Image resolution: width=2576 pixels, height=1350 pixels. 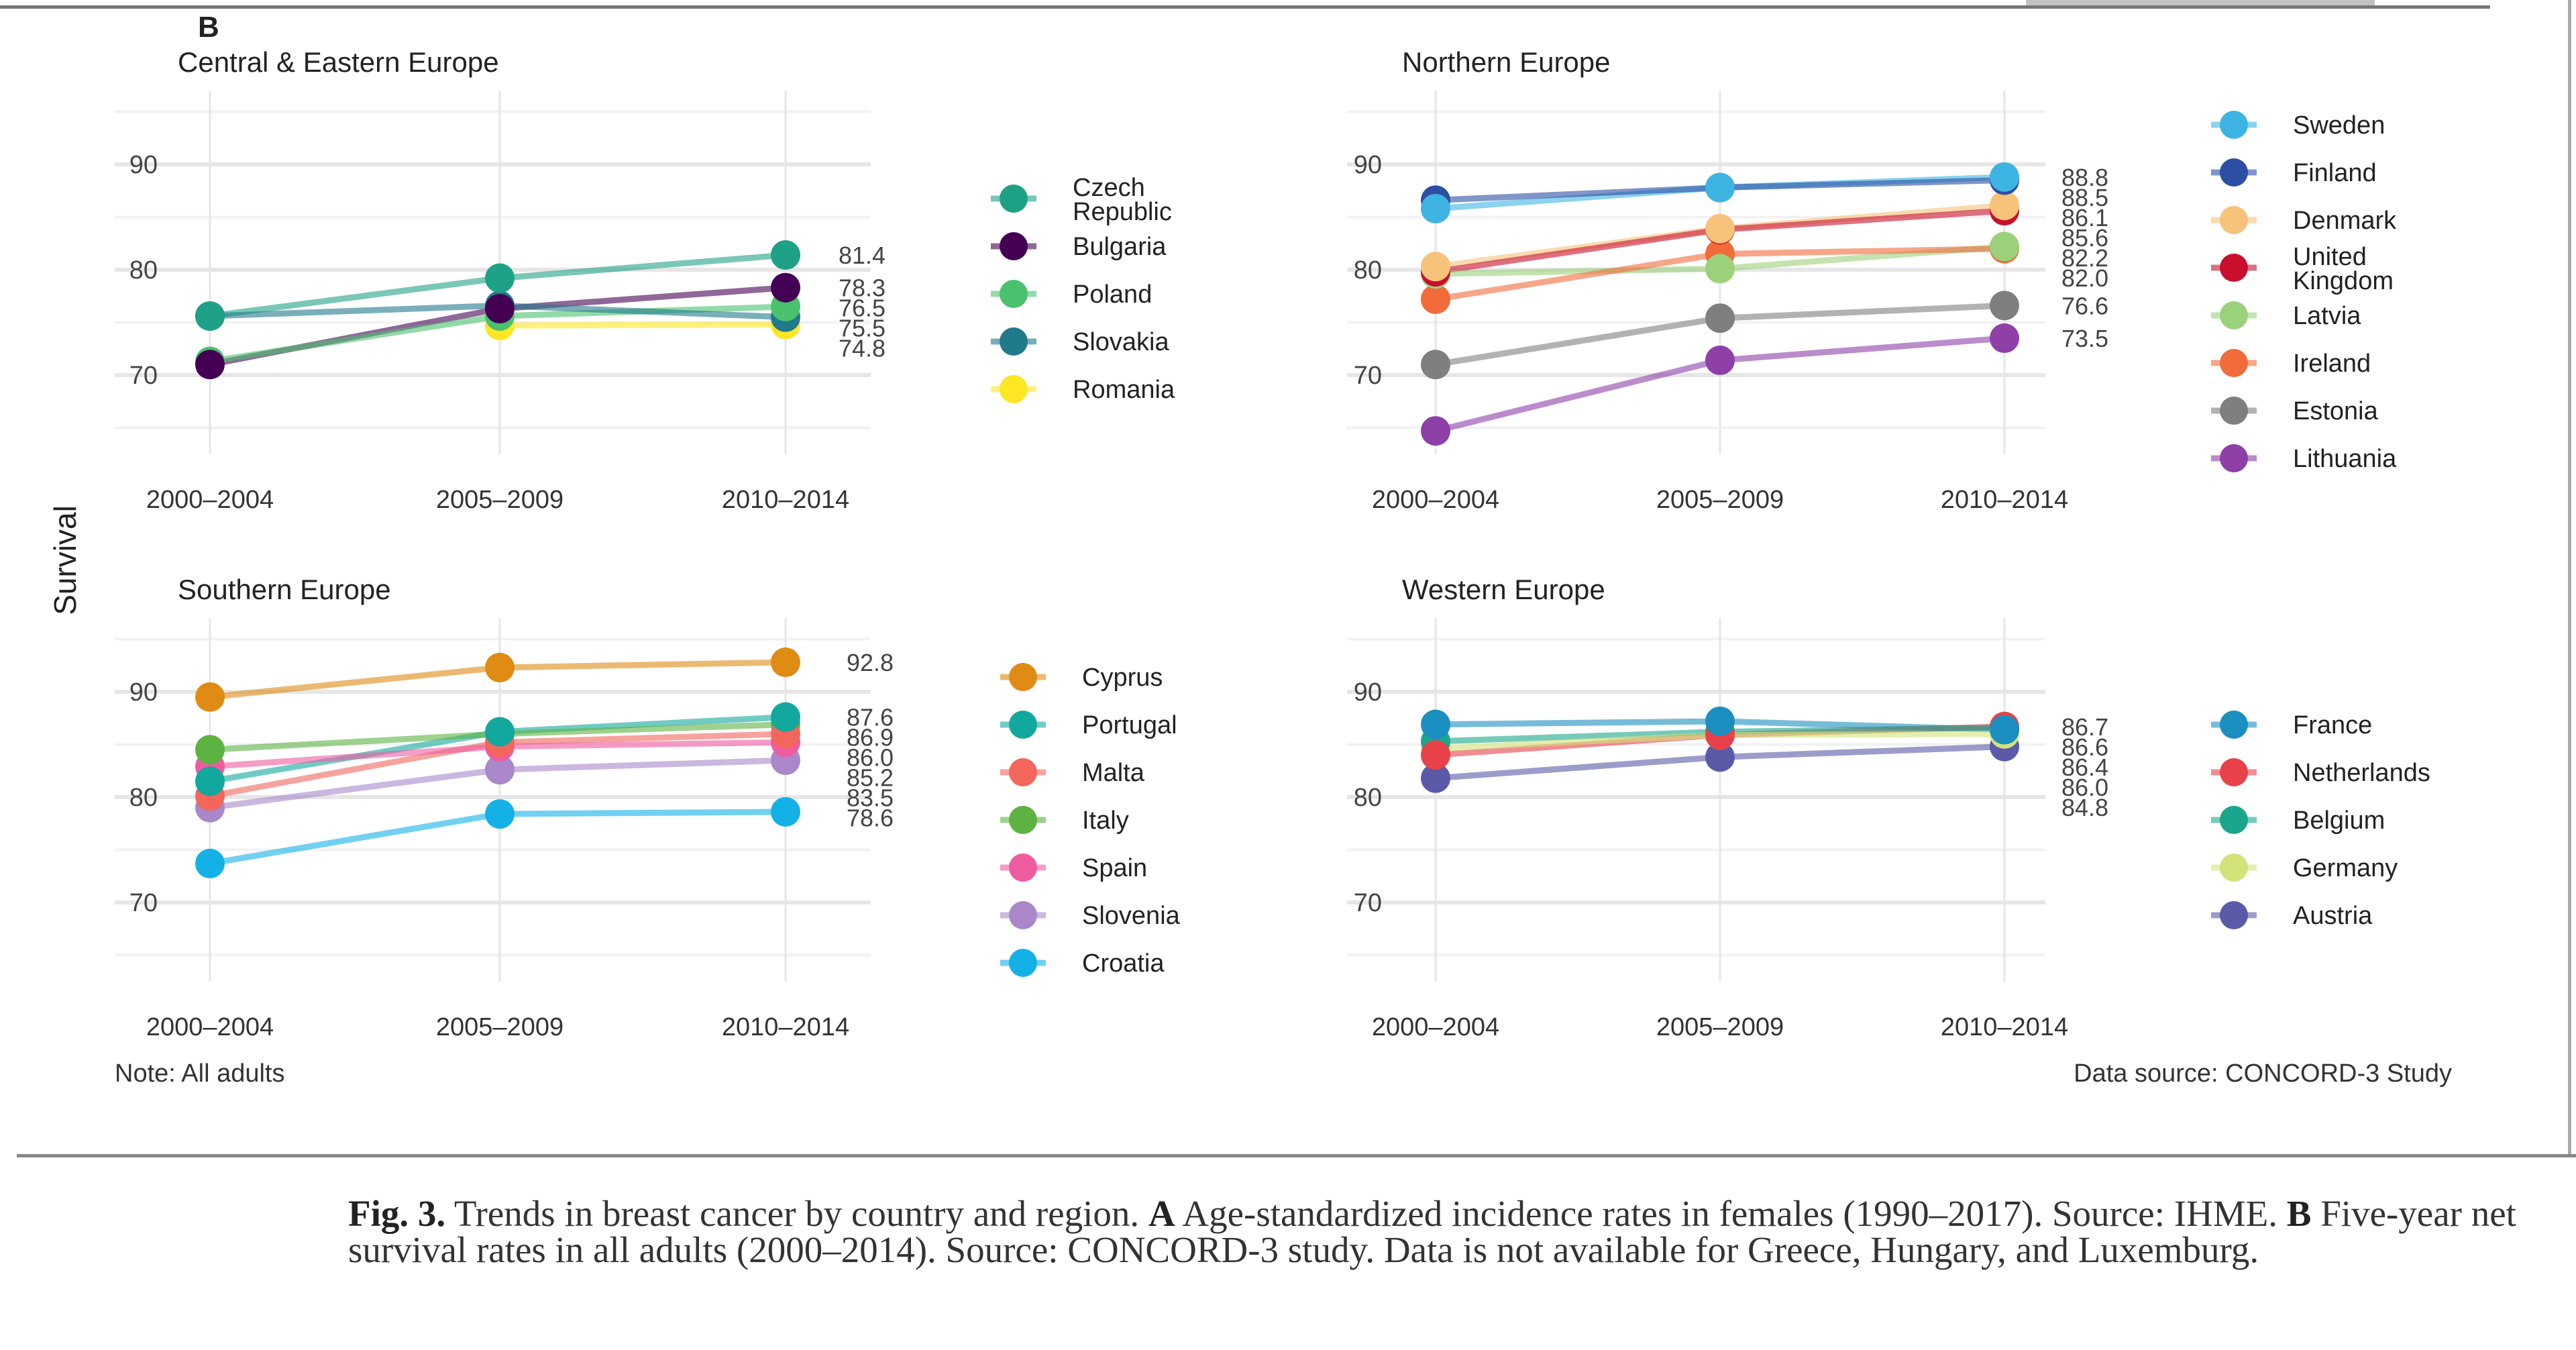 I want to click on end-value-label: 85.6, so click(x=2084, y=238).